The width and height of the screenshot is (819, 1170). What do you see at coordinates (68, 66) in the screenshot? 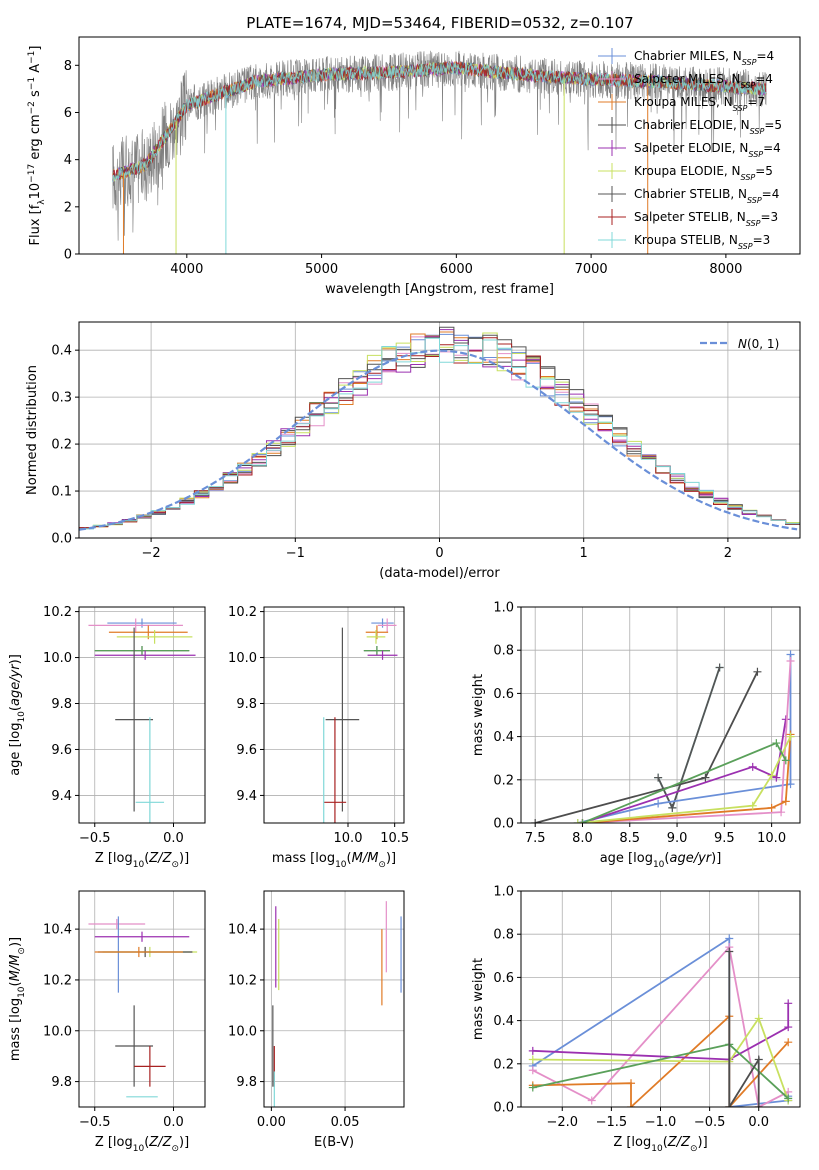
I see `y-tick-label: 8` at bounding box center [68, 66].